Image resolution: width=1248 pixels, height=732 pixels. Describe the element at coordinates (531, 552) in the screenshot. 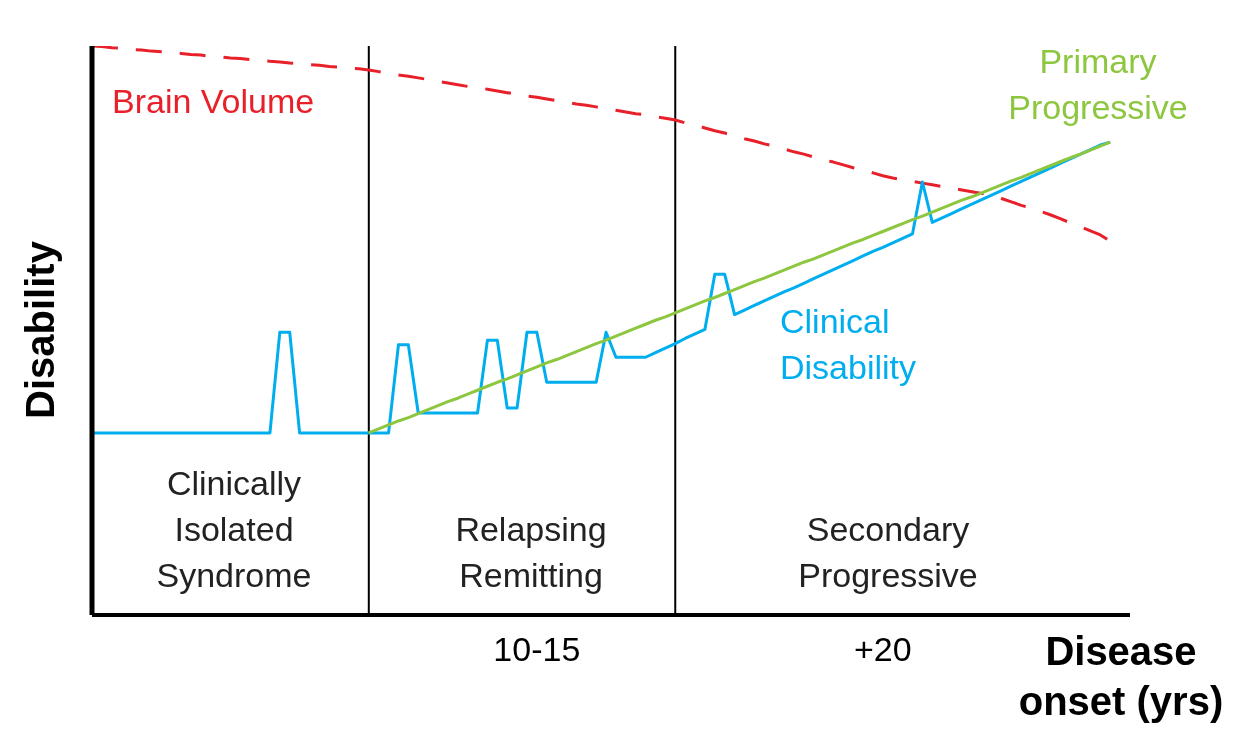

I see `annotation: Relapsing Remitting` at that location.